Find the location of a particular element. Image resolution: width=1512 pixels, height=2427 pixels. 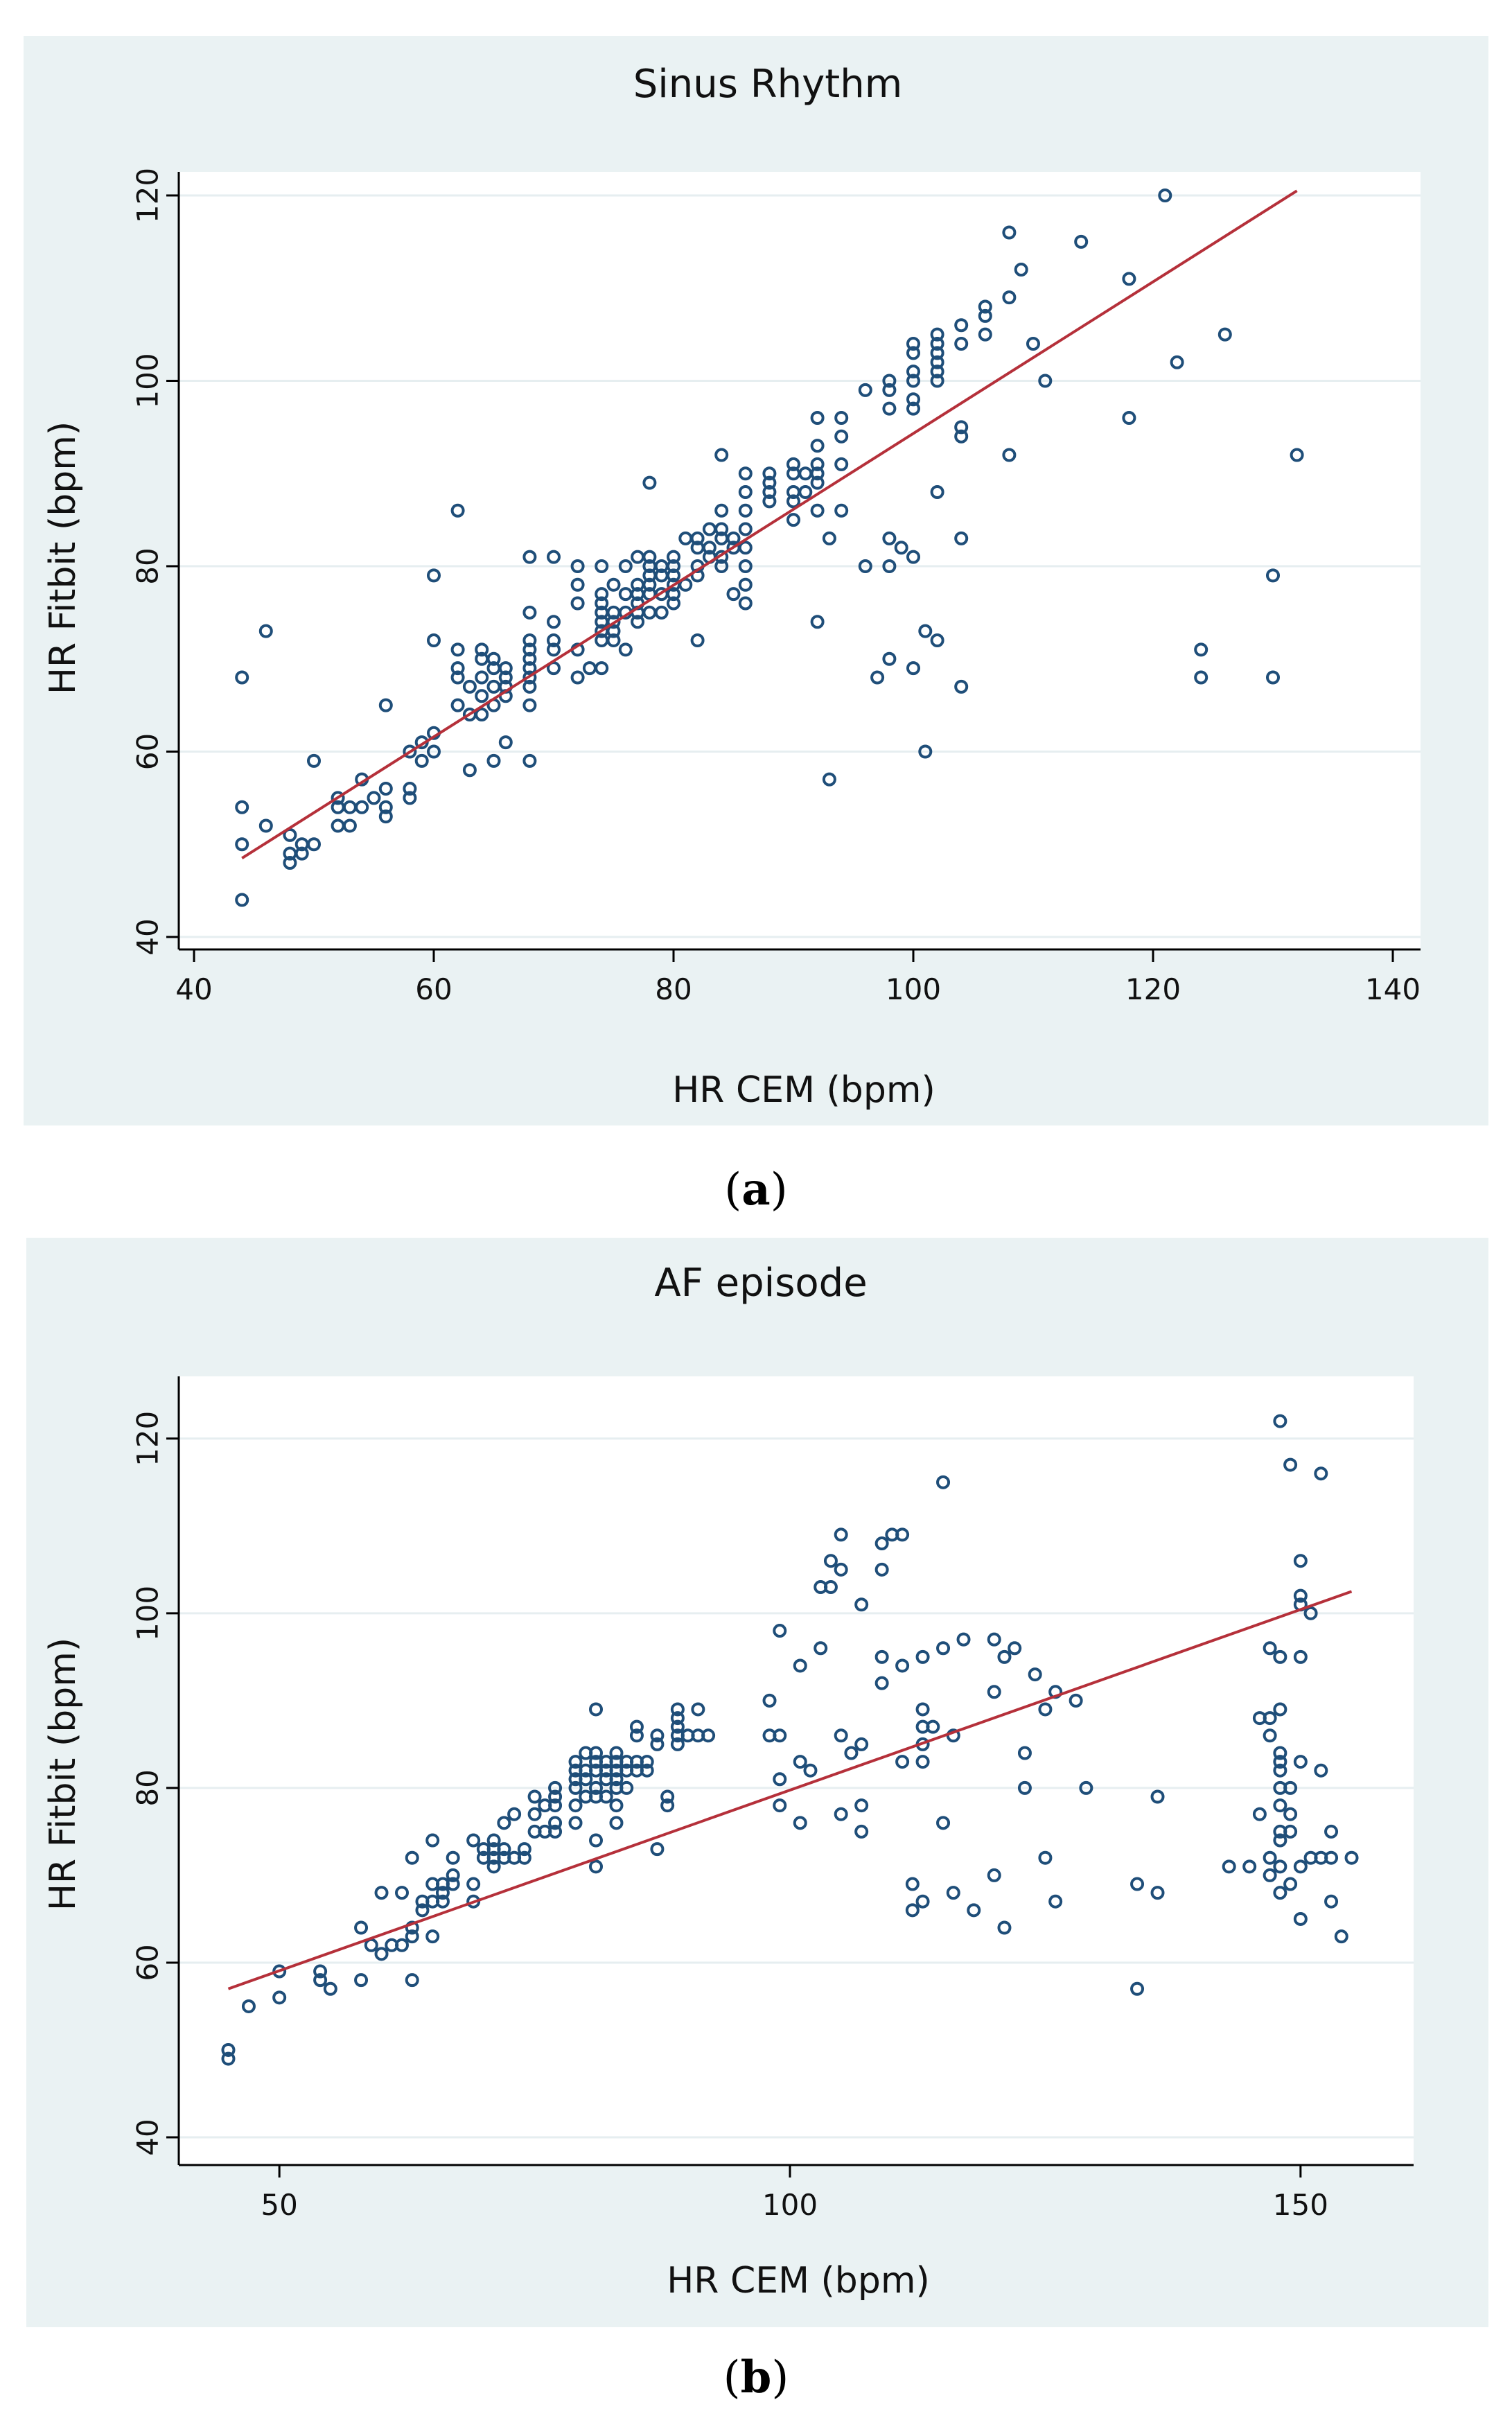

y-tick-label: 120 is located at coordinates (148, 195).